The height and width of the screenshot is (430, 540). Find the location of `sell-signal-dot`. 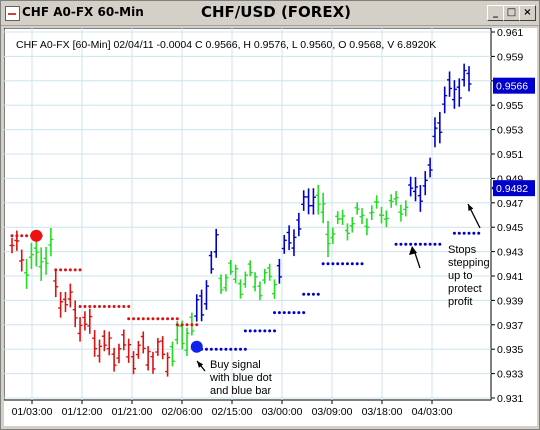

sell-signal-dot is located at coordinates (36, 235).